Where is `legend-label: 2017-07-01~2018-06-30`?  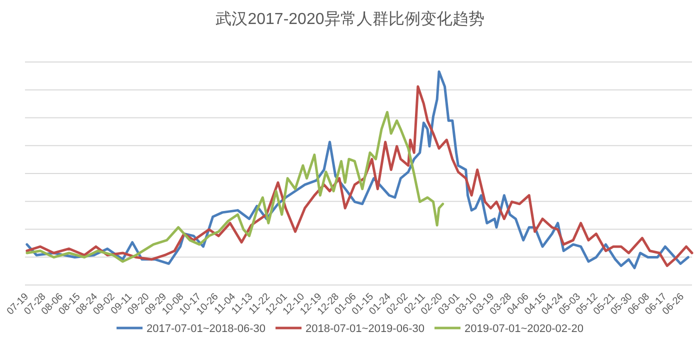 legend-label: 2017-07-01~2018-06-30 is located at coordinates (206, 329).